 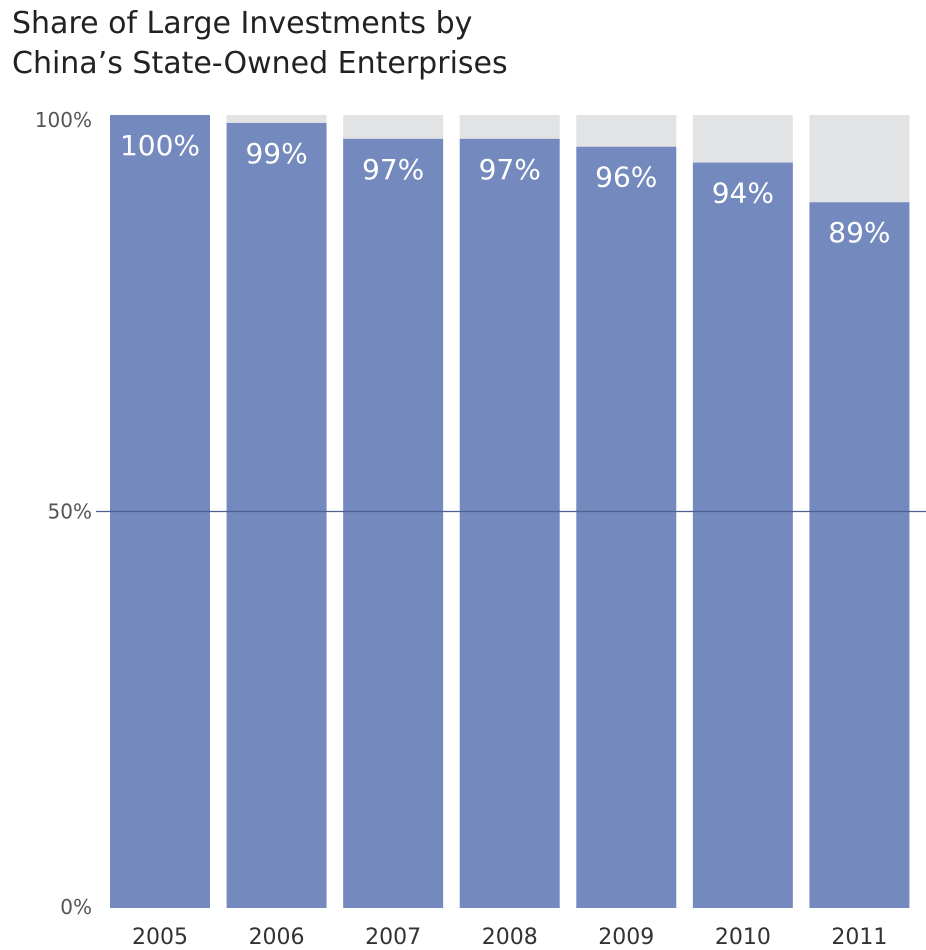 I want to click on bar-remainder-2011, so click(x=859, y=159).